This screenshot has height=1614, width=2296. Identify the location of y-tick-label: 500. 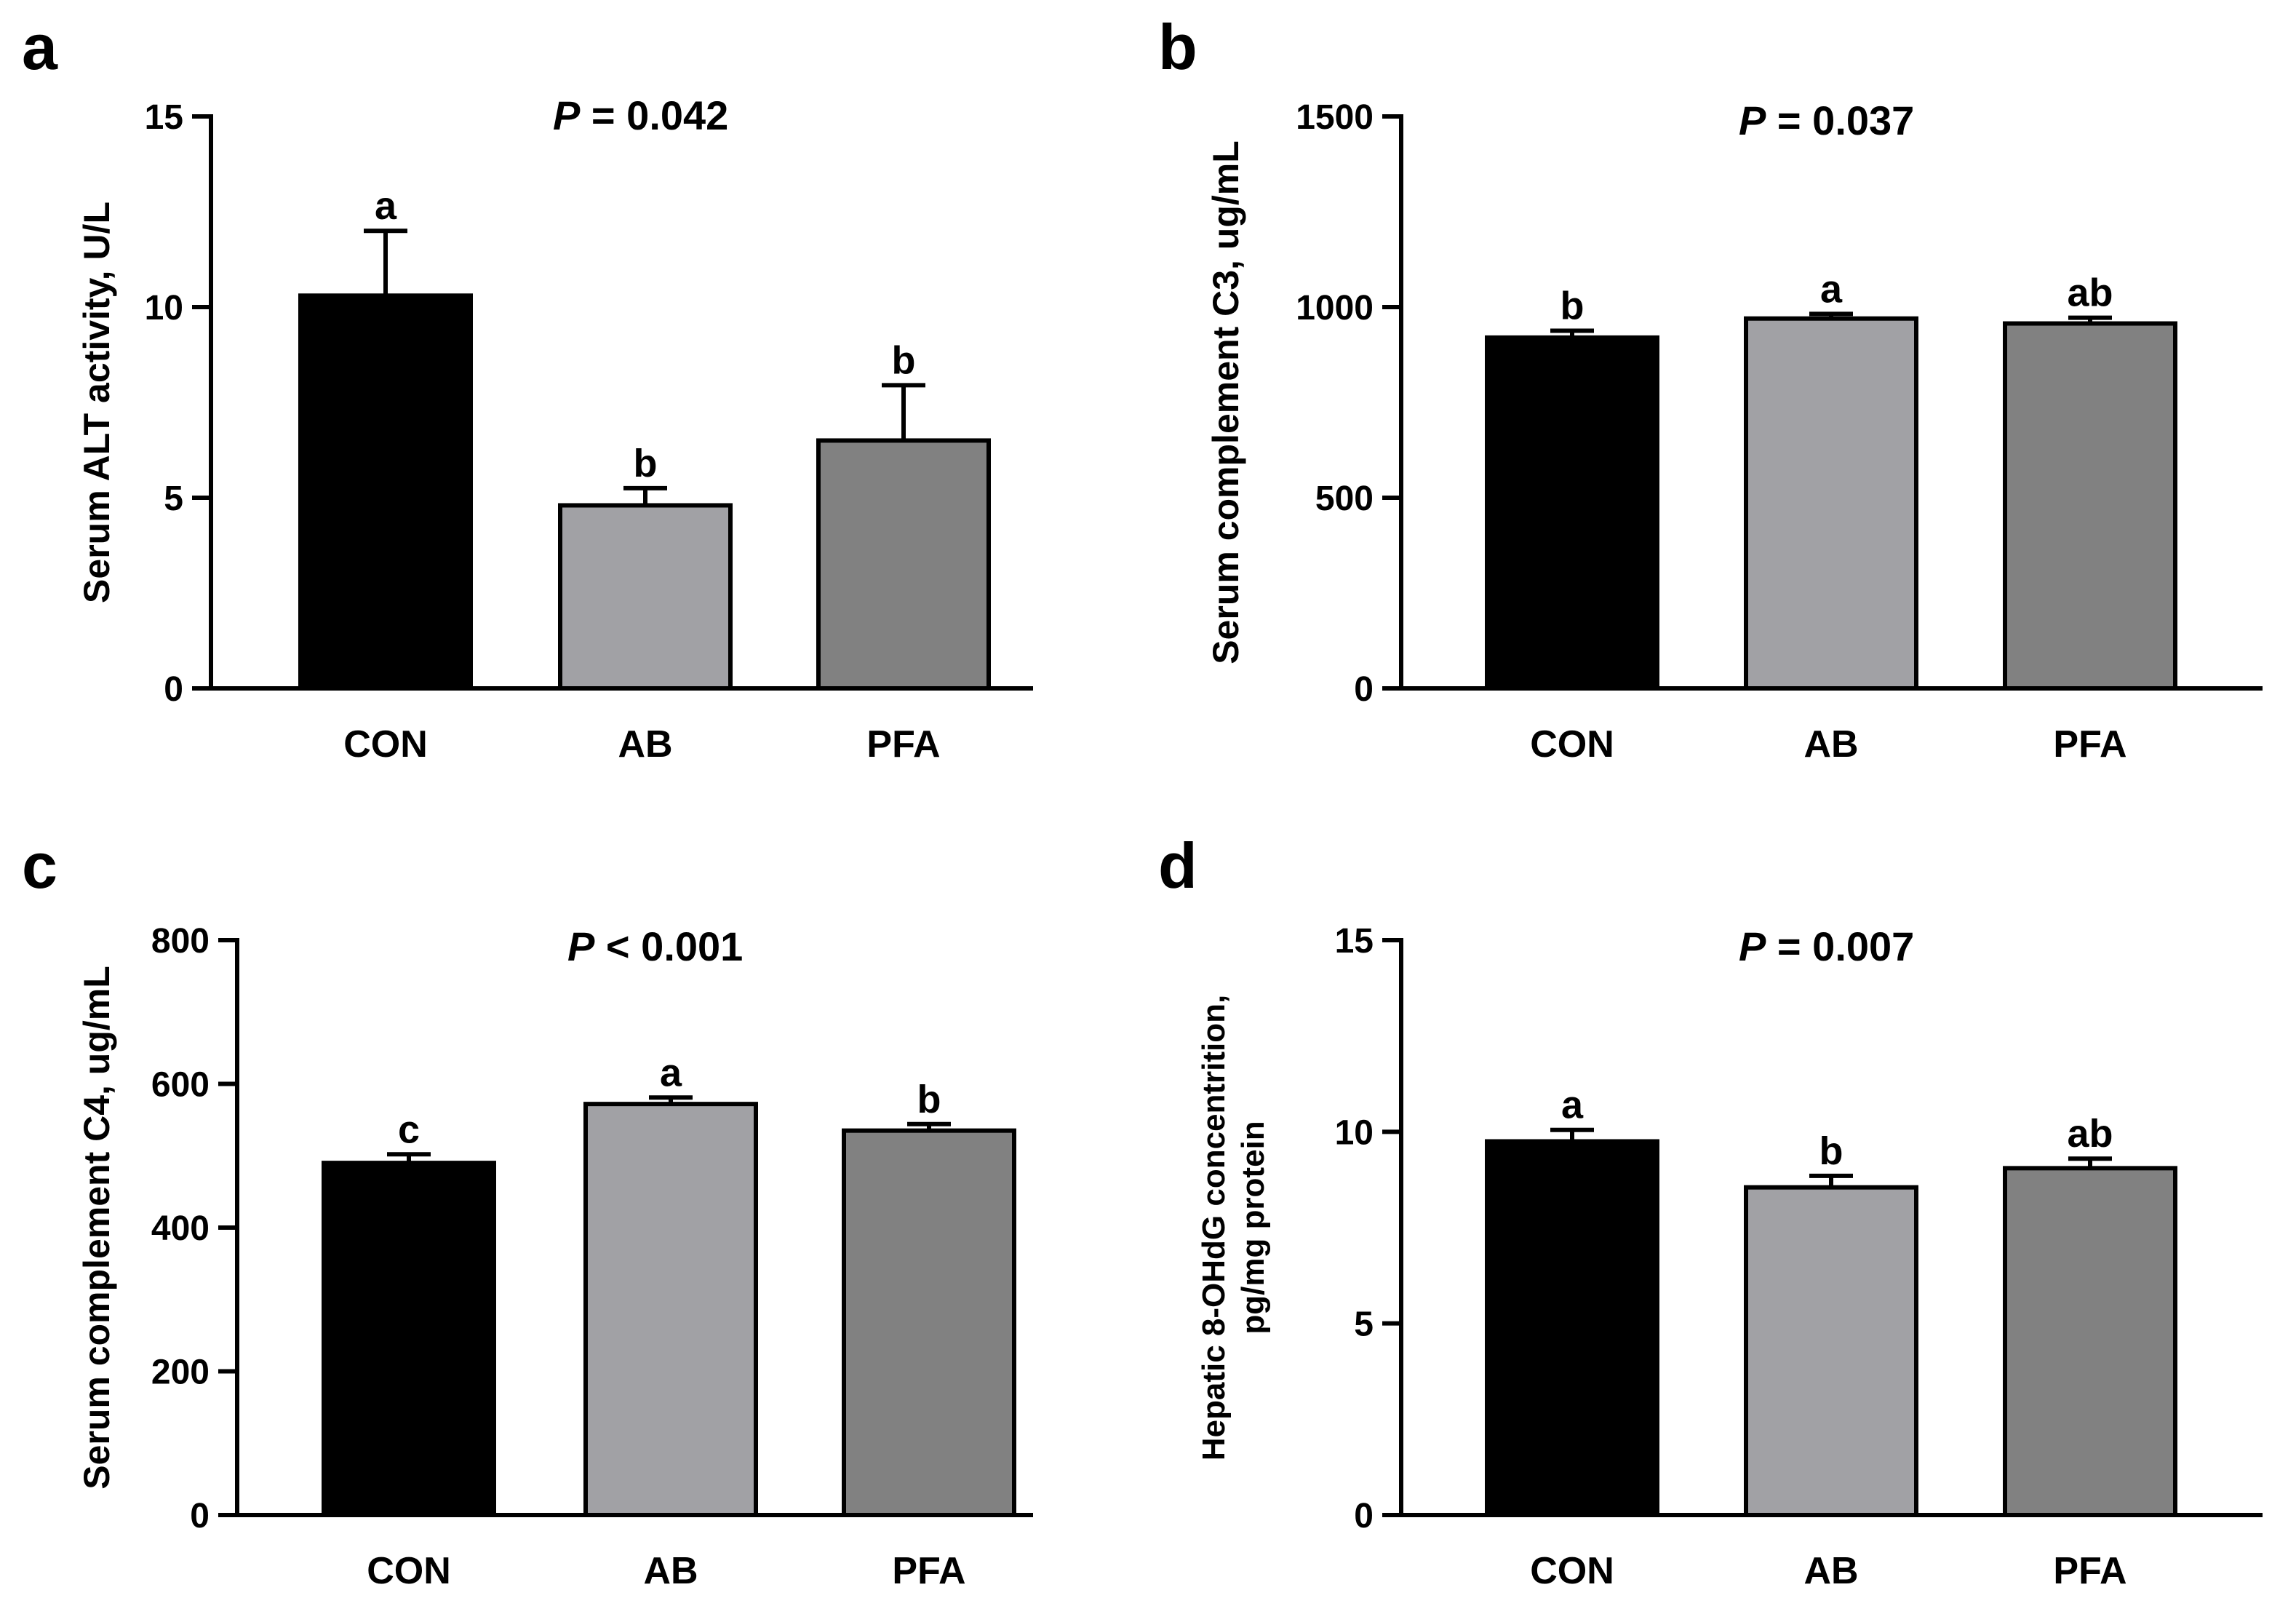
(1344, 499).